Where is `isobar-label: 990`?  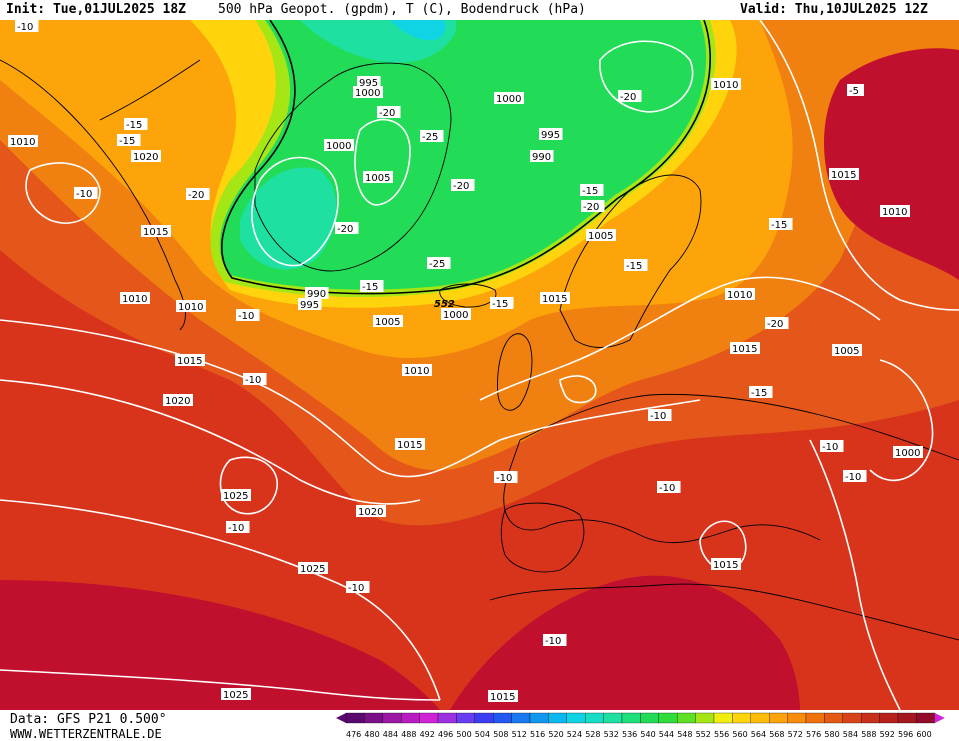 isobar-label: 990 is located at coordinates (542, 156).